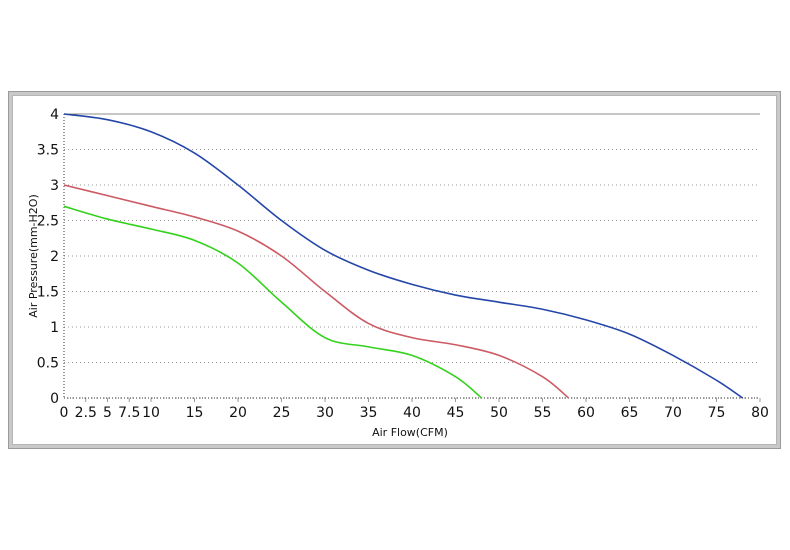 The image size is (790, 550). I want to click on x-tick-label: 80, so click(760, 413).